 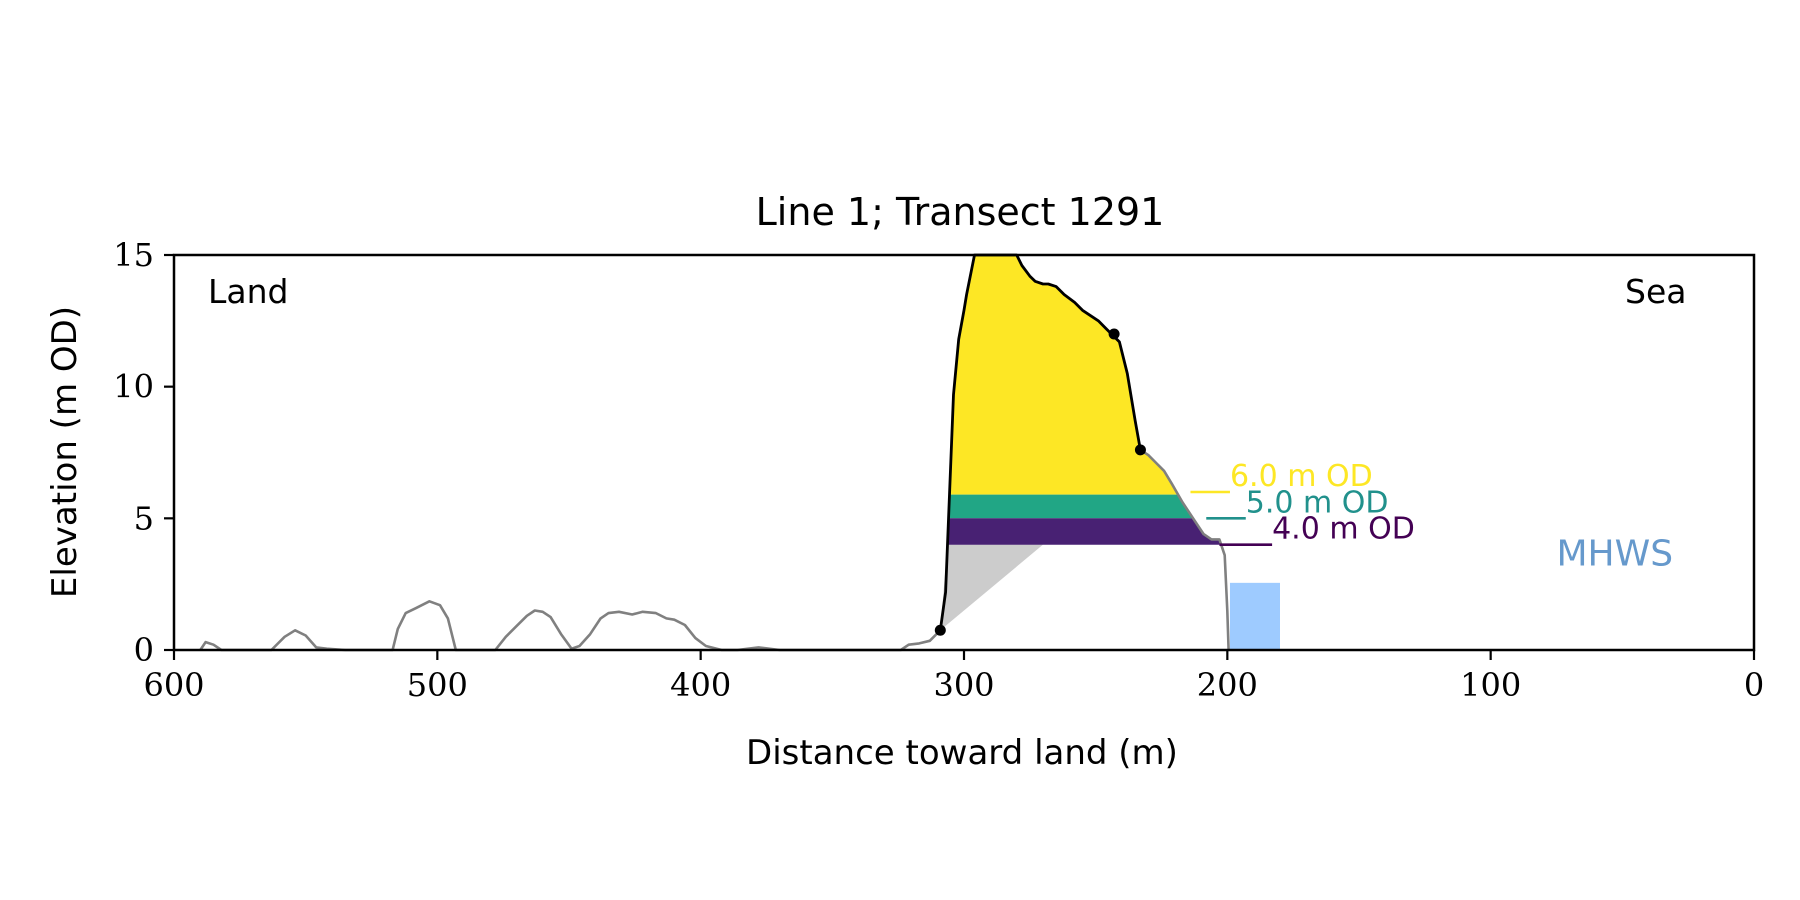 I want to click on x-tick-label: 0, so click(x=1754, y=685).